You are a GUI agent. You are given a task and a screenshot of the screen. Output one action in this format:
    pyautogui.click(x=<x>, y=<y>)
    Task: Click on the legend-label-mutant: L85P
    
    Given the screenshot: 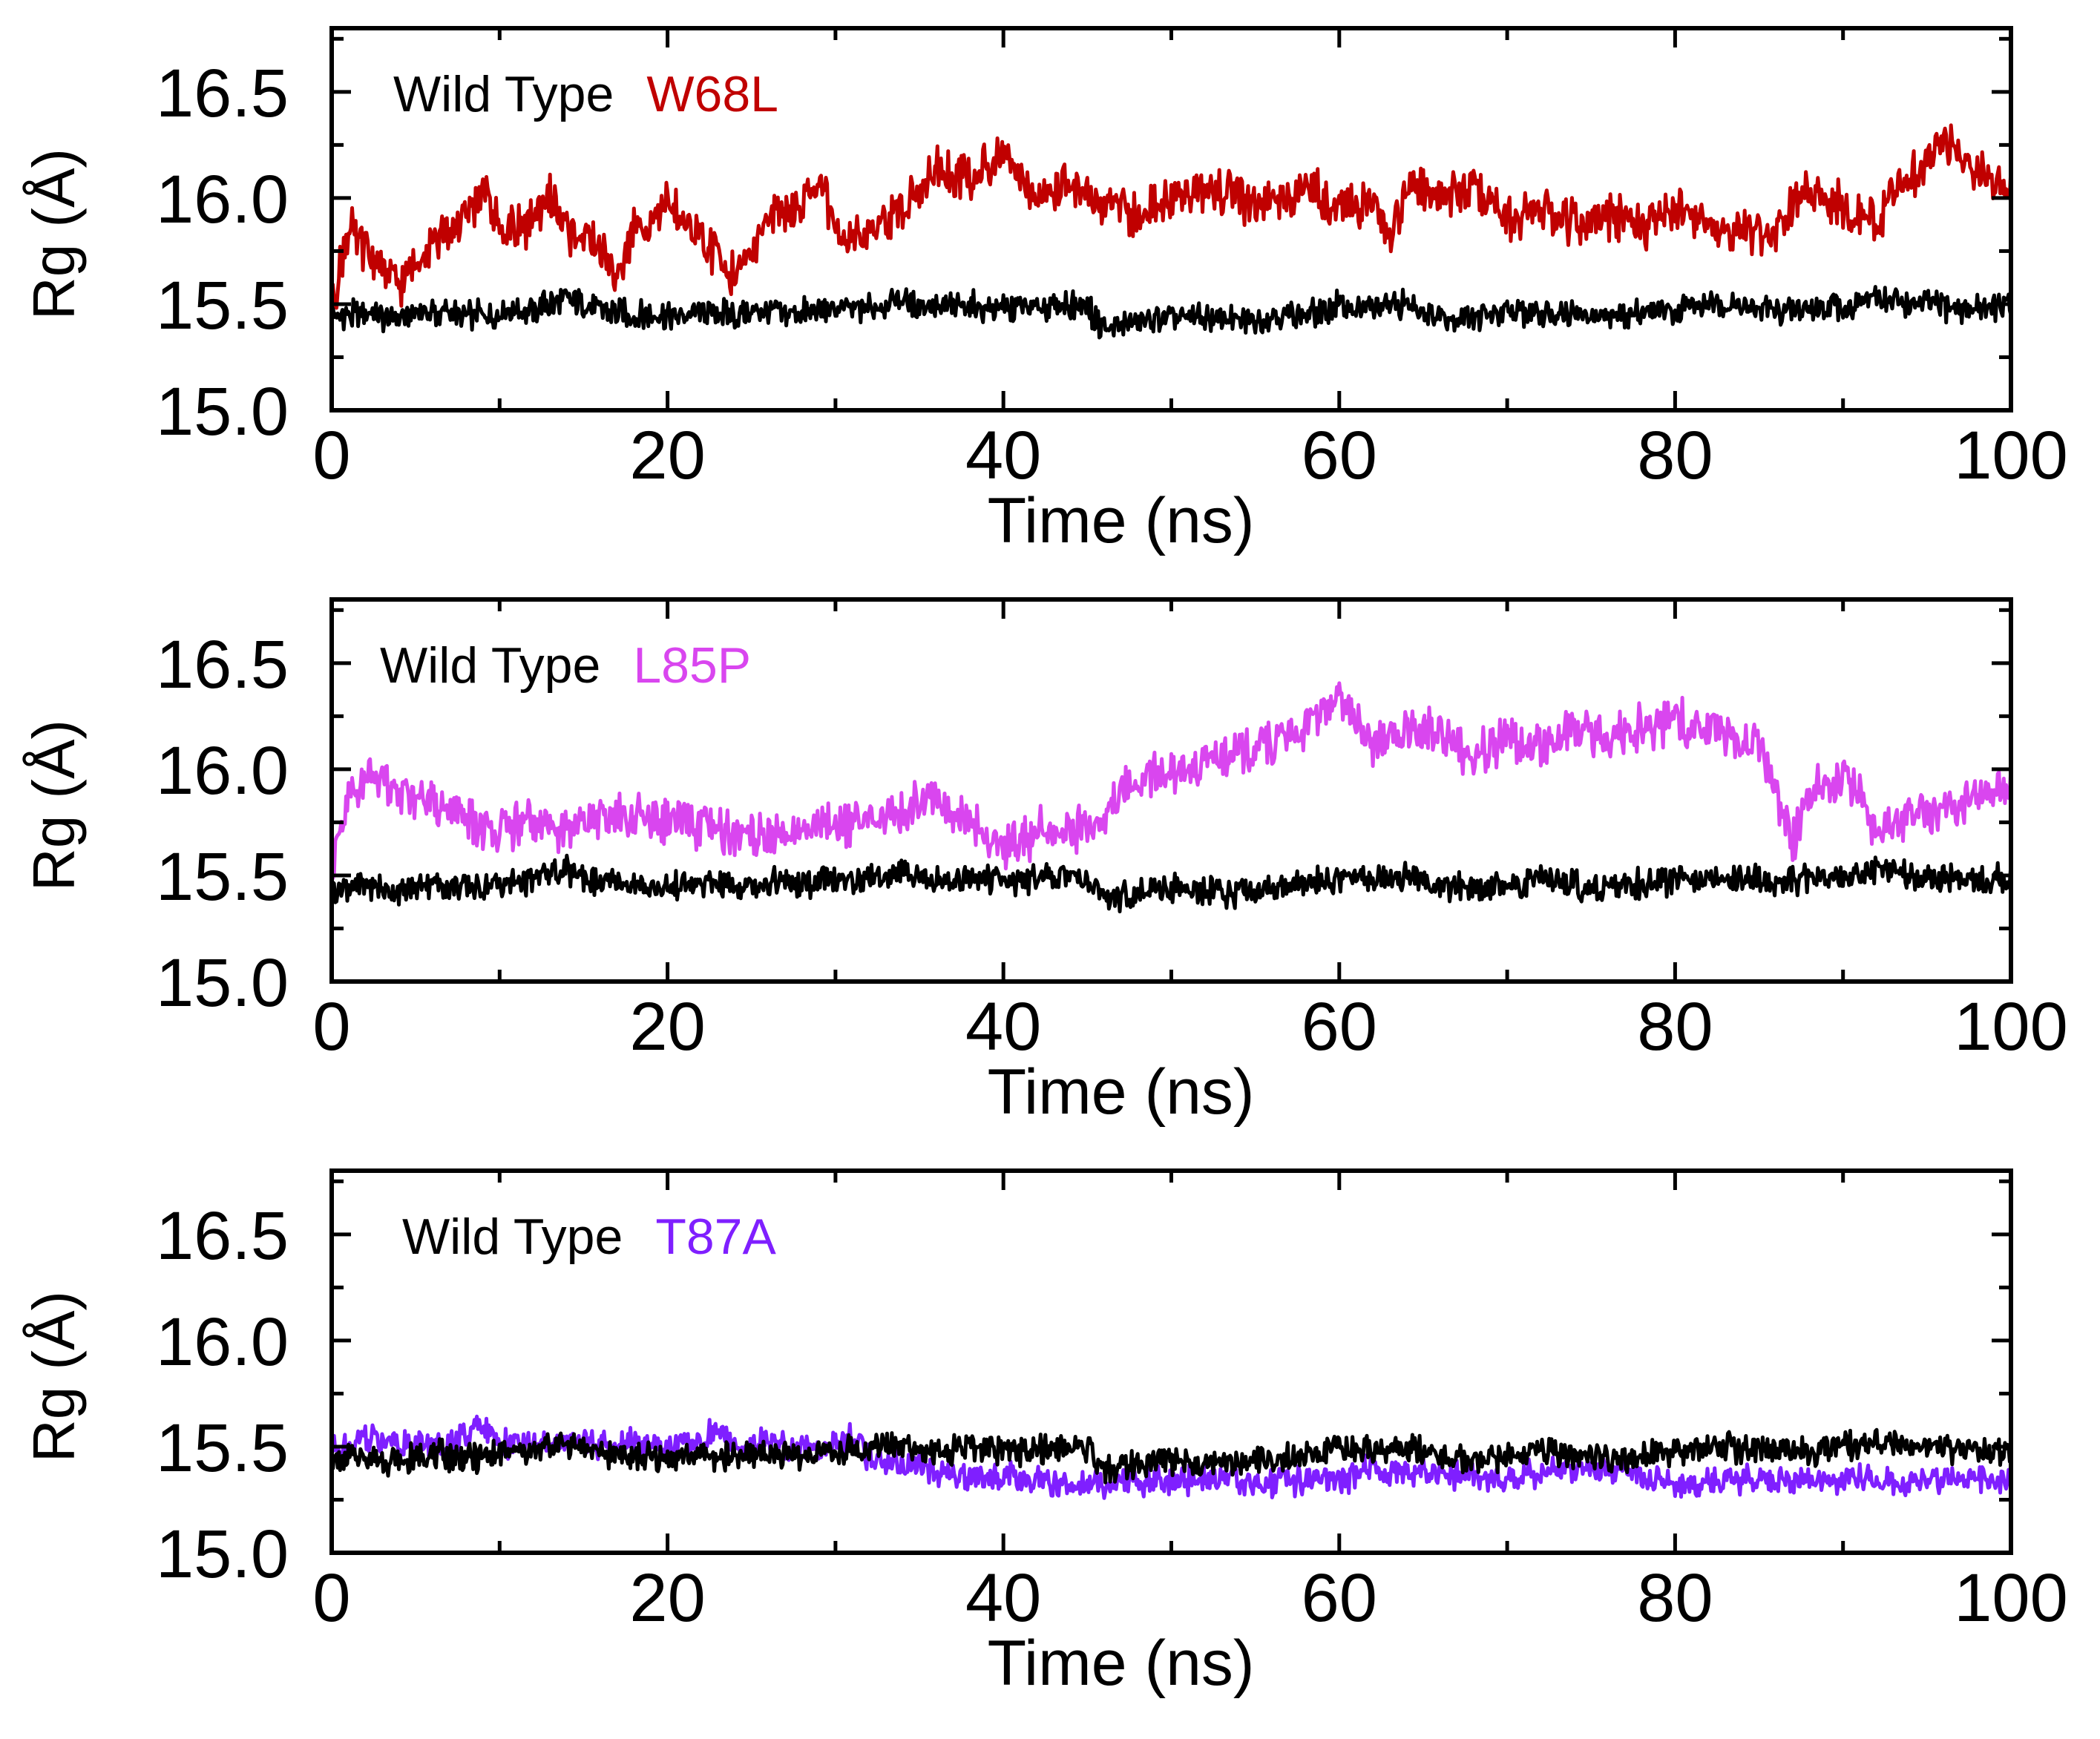 What is the action you would take?
    pyautogui.click(x=692, y=665)
    